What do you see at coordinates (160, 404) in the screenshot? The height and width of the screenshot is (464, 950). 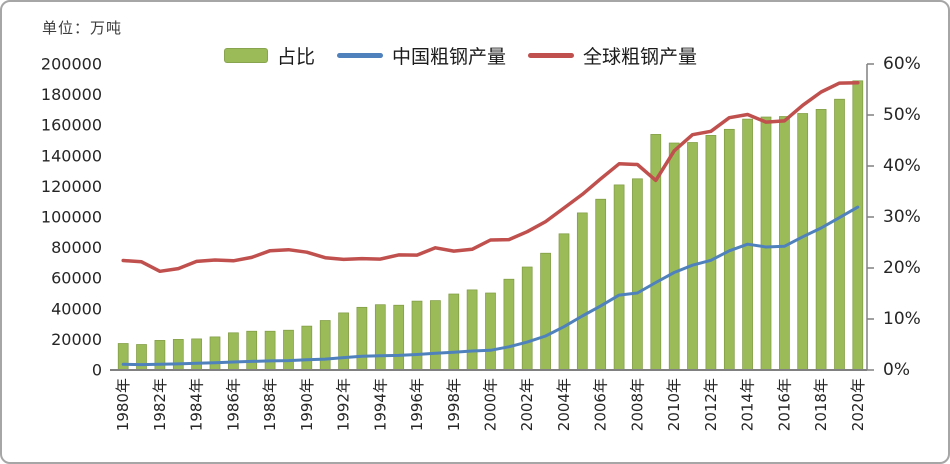 I see `x-axis-tick-label: 1982年` at bounding box center [160, 404].